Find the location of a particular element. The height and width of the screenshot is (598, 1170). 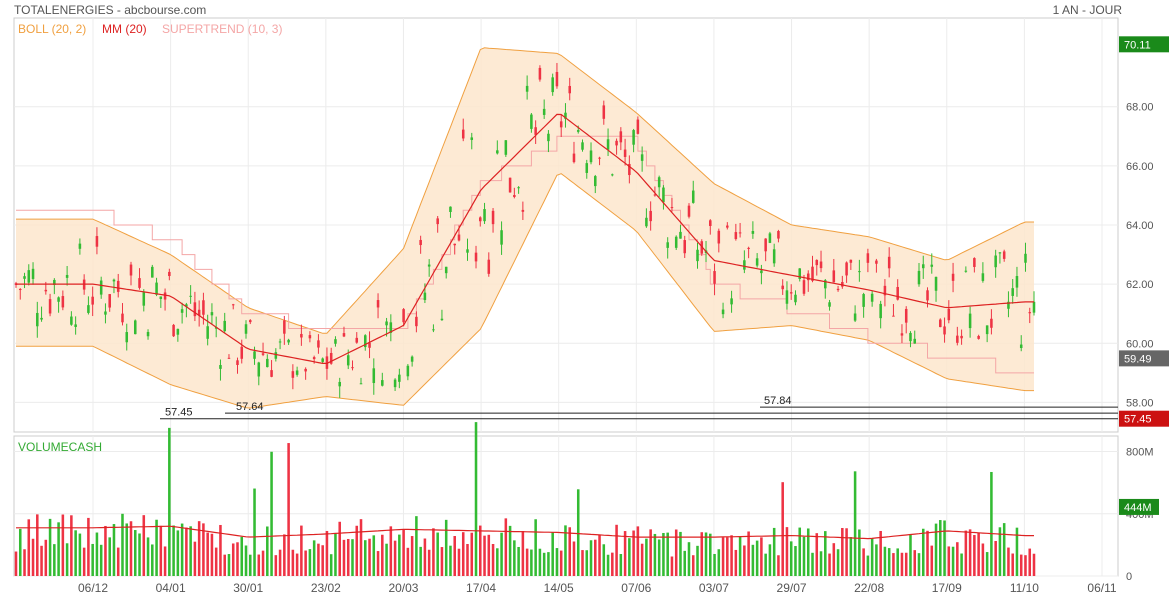

legend-supertrend: SUPERTREND (10, 3) is located at coordinates (222, 29).